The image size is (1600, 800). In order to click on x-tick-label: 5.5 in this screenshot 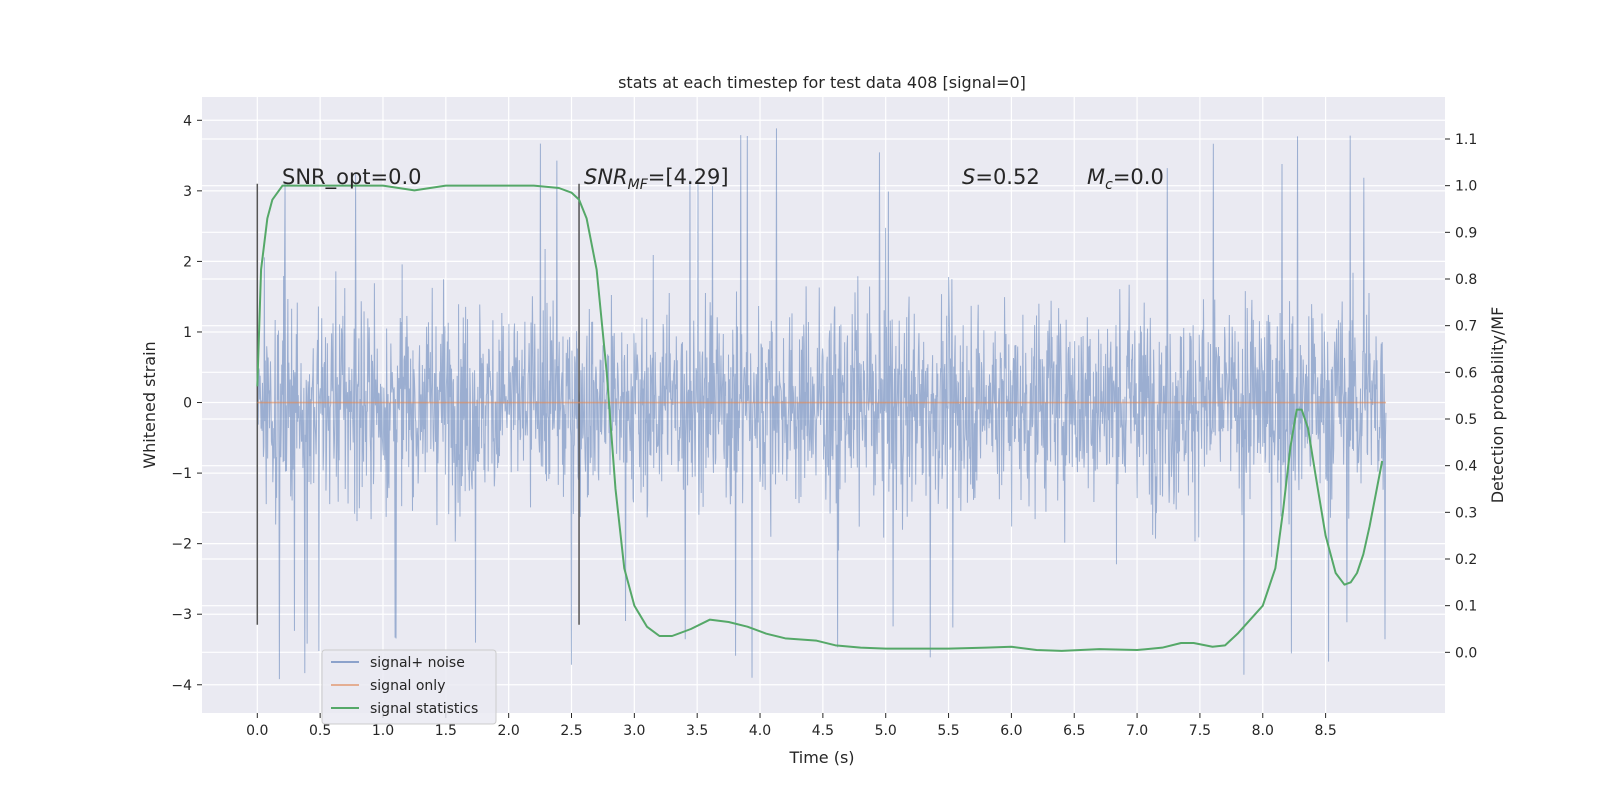, I will do `click(948, 731)`.